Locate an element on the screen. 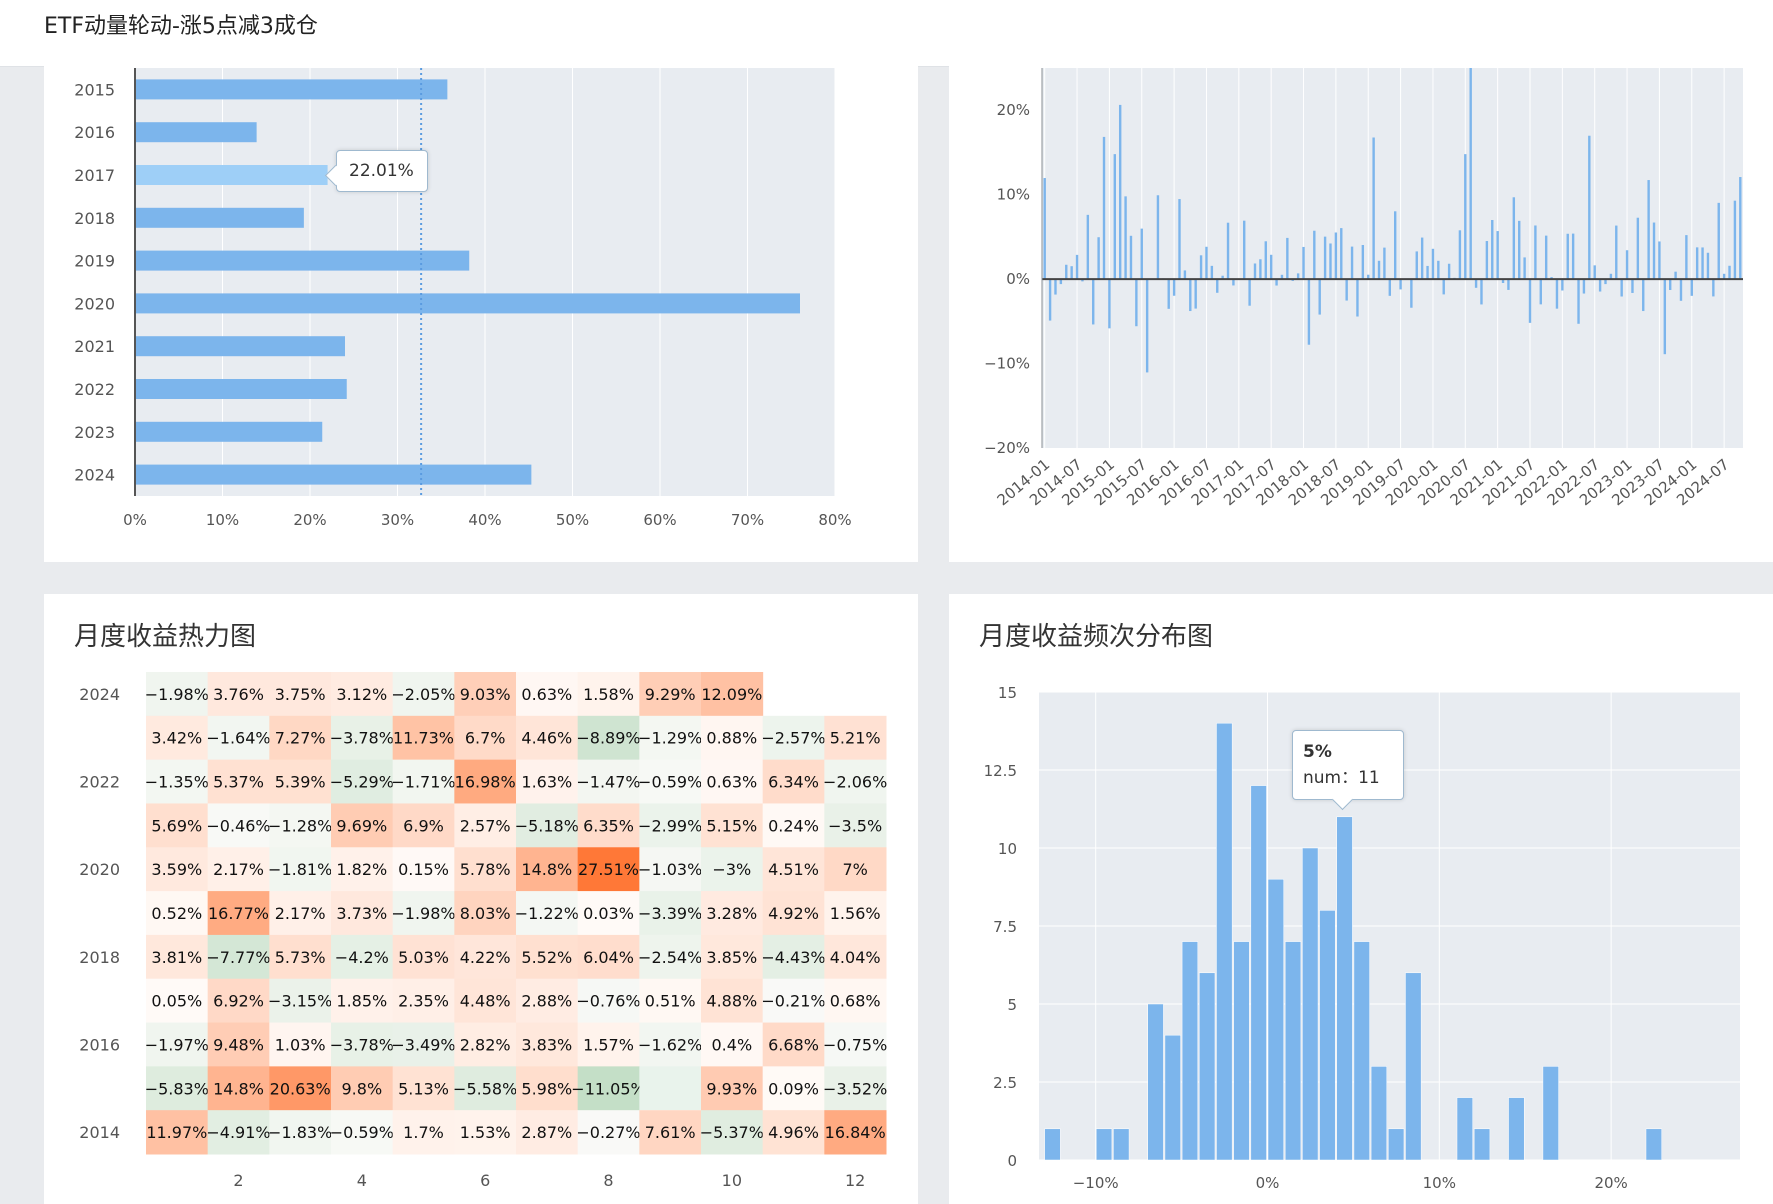 The image size is (1773, 1204). y-tick-label: 2024 is located at coordinates (99, 694).